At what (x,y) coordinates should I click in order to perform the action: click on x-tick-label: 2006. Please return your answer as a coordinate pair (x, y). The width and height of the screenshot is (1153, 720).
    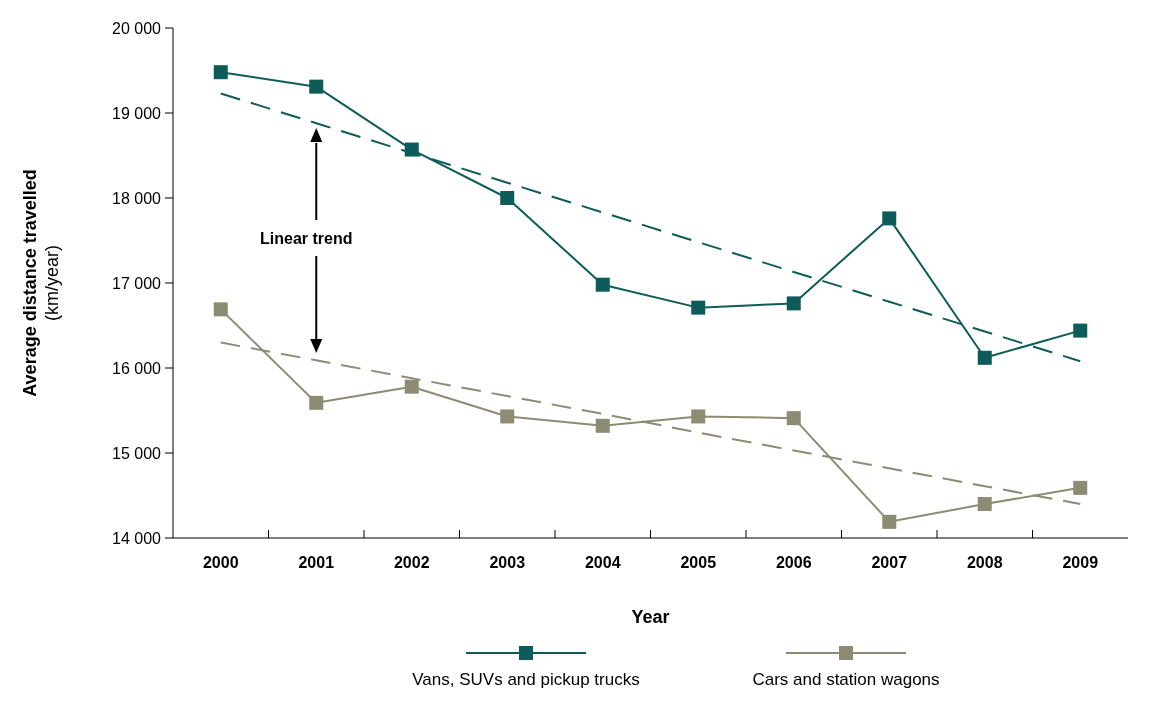
    Looking at the image, I should click on (793, 562).